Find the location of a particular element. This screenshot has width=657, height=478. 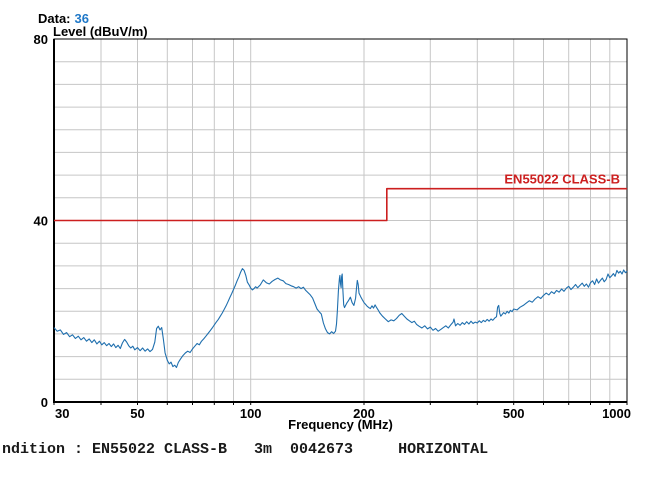

data-value: 36 is located at coordinates (81, 18).